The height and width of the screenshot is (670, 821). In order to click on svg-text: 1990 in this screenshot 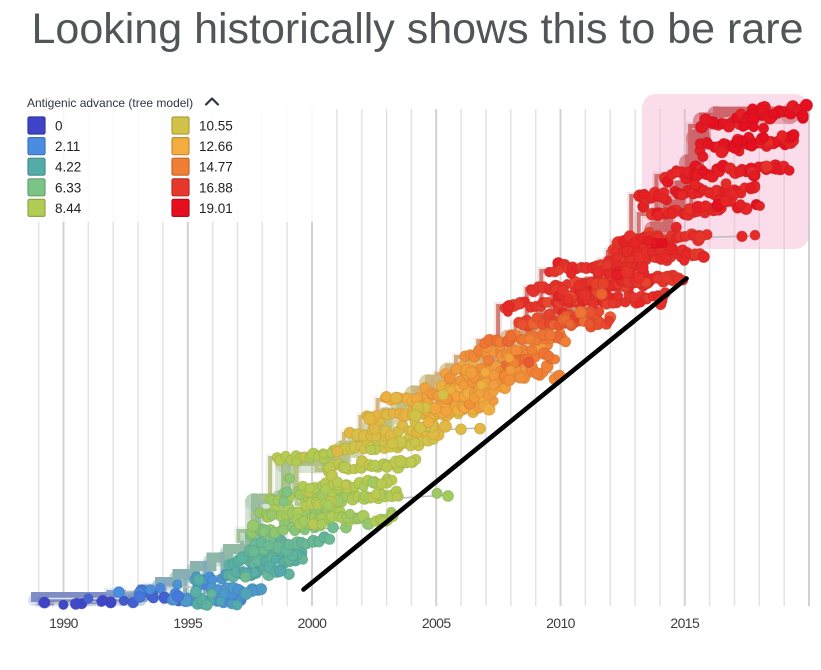, I will do `click(64, 623)`.